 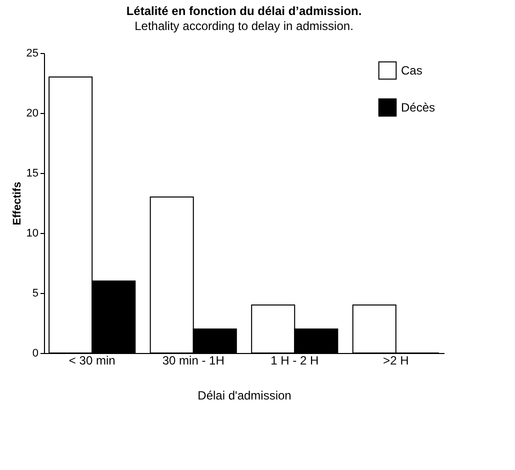 I want to click on x-tick-label: 1 H - 2 H, so click(x=294, y=361).